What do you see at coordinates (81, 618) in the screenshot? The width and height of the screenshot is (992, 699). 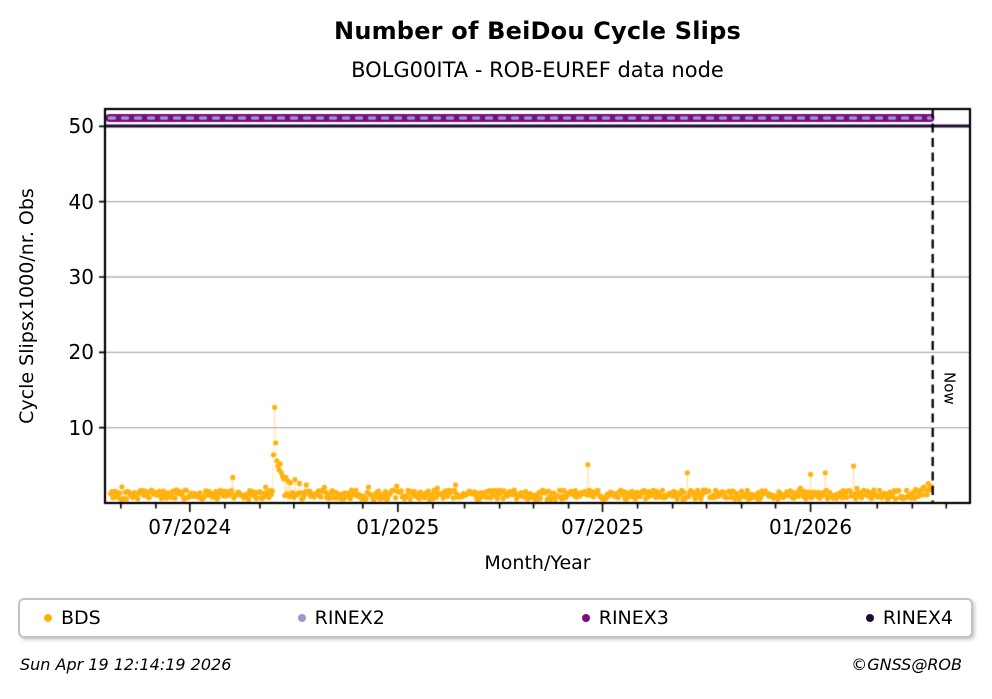 I see `legend-label-bds: BDS` at bounding box center [81, 618].